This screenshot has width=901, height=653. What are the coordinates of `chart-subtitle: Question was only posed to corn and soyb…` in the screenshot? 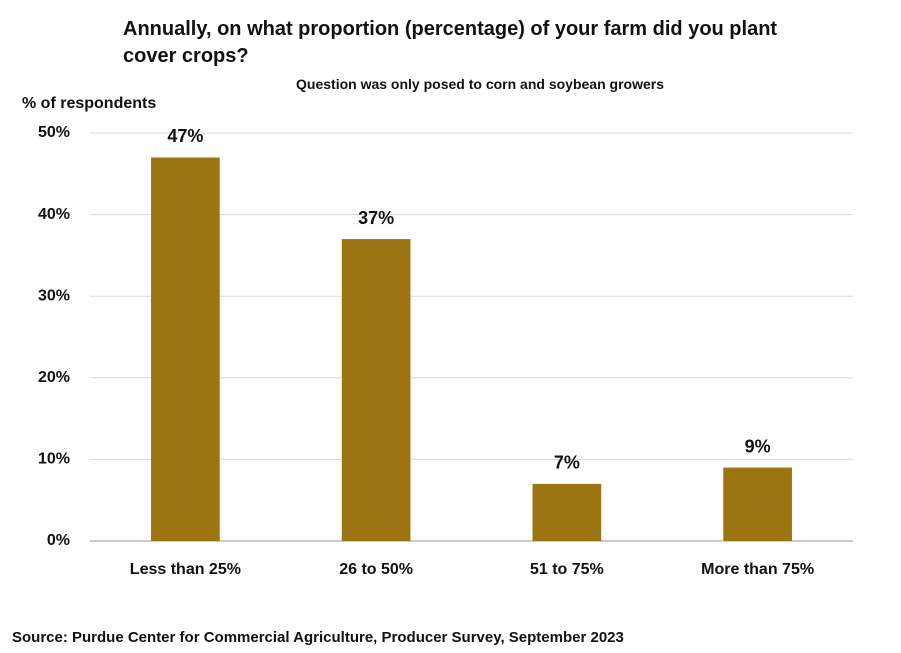 It's located at (480, 84).